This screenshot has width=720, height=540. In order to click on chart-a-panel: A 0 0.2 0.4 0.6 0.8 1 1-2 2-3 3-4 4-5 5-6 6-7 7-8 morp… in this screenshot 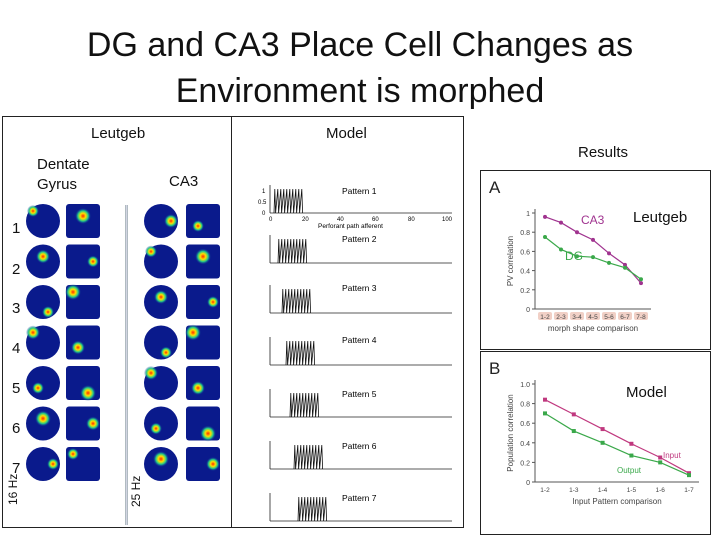, I will do `click(595, 260)`.